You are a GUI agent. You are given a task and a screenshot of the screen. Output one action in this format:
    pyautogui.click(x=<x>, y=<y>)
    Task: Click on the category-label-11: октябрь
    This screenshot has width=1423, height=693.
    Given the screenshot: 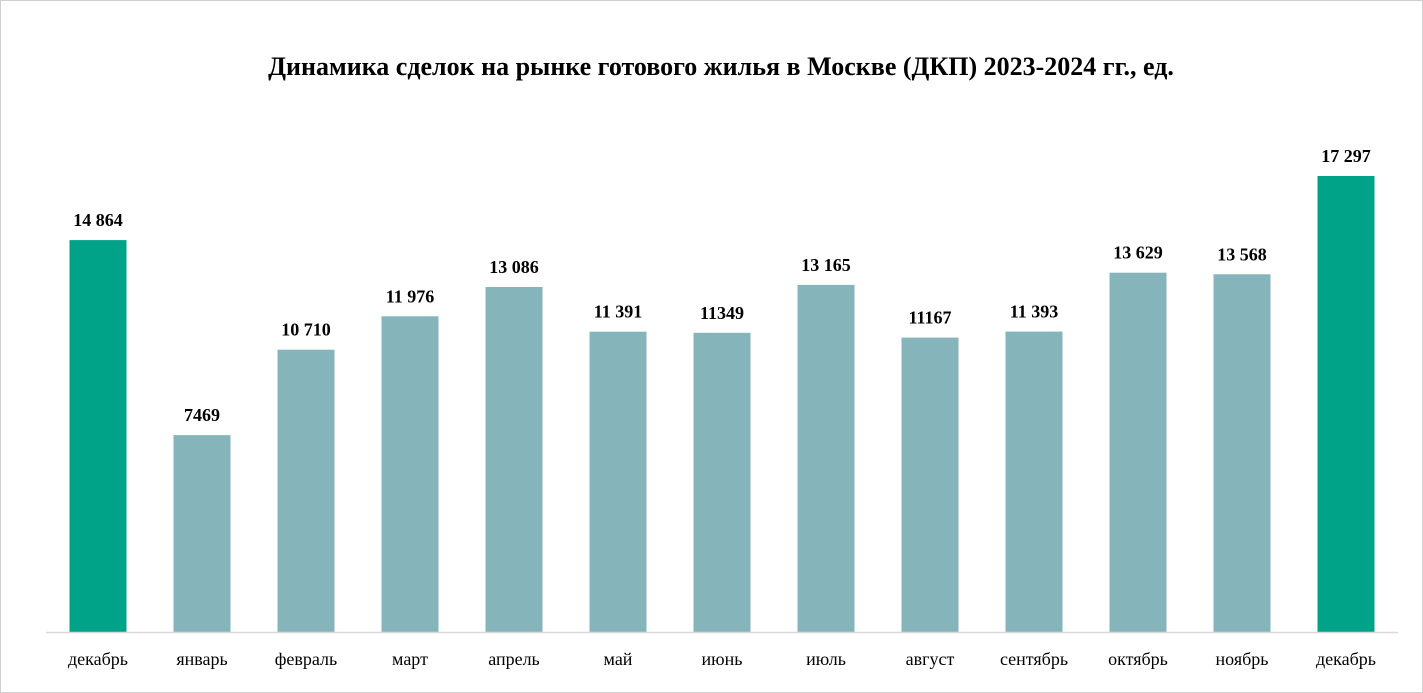 What is the action you would take?
    pyautogui.click(x=1138, y=659)
    